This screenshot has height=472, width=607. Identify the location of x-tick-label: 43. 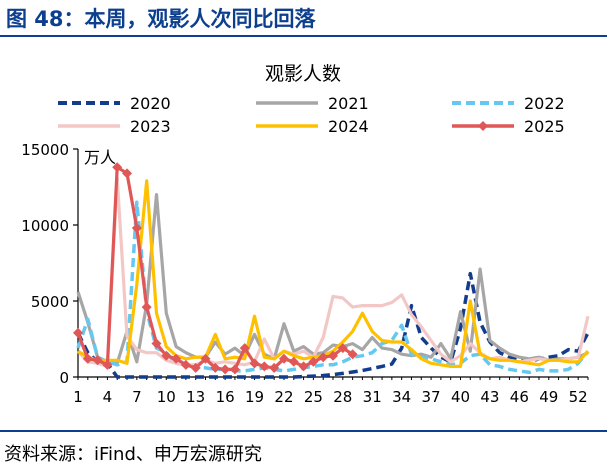
(489, 397).